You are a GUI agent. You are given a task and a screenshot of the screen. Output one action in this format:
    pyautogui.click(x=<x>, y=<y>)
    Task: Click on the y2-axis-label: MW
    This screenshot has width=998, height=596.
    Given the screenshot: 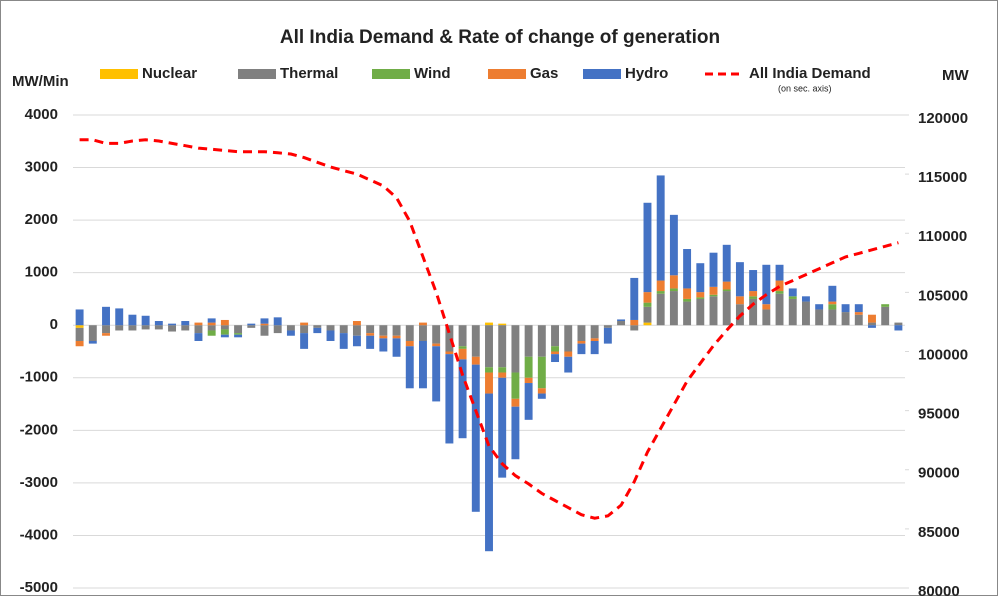 What is the action you would take?
    pyautogui.click(x=955, y=75)
    